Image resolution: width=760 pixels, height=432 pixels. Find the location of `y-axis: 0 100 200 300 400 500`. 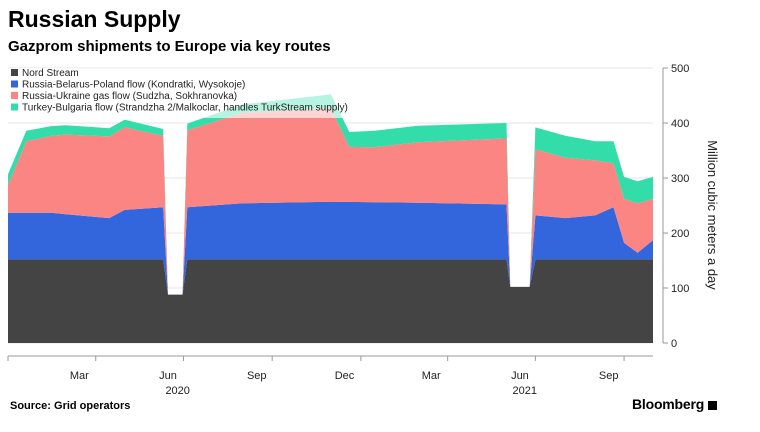

y-axis: 0 100 200 300 400 500 is located at coordinates (675, 206).